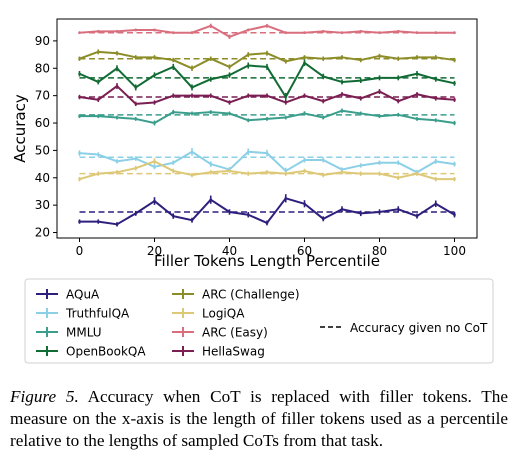 The image size is (517, 467). I want to click on legend-baseline-label: Accuracy given no CoT, so click(419, 328).